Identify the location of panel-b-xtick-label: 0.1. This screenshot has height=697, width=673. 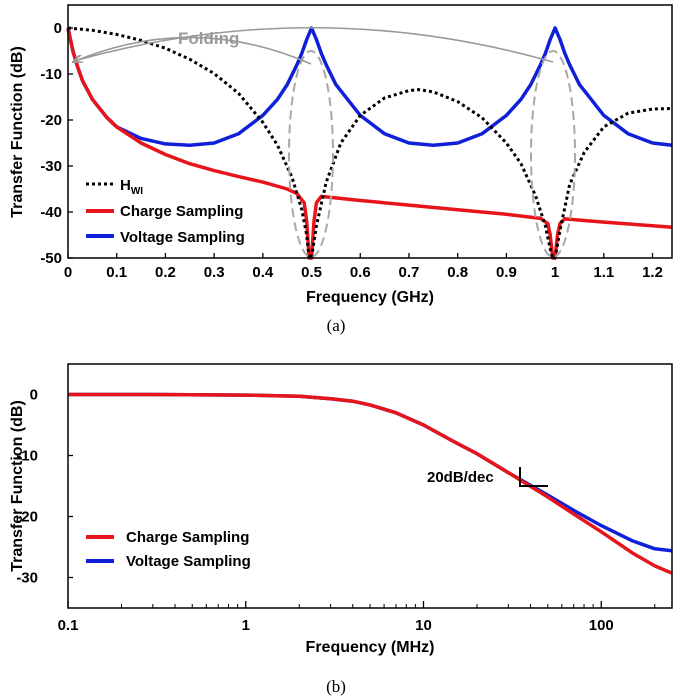
(68, 625).